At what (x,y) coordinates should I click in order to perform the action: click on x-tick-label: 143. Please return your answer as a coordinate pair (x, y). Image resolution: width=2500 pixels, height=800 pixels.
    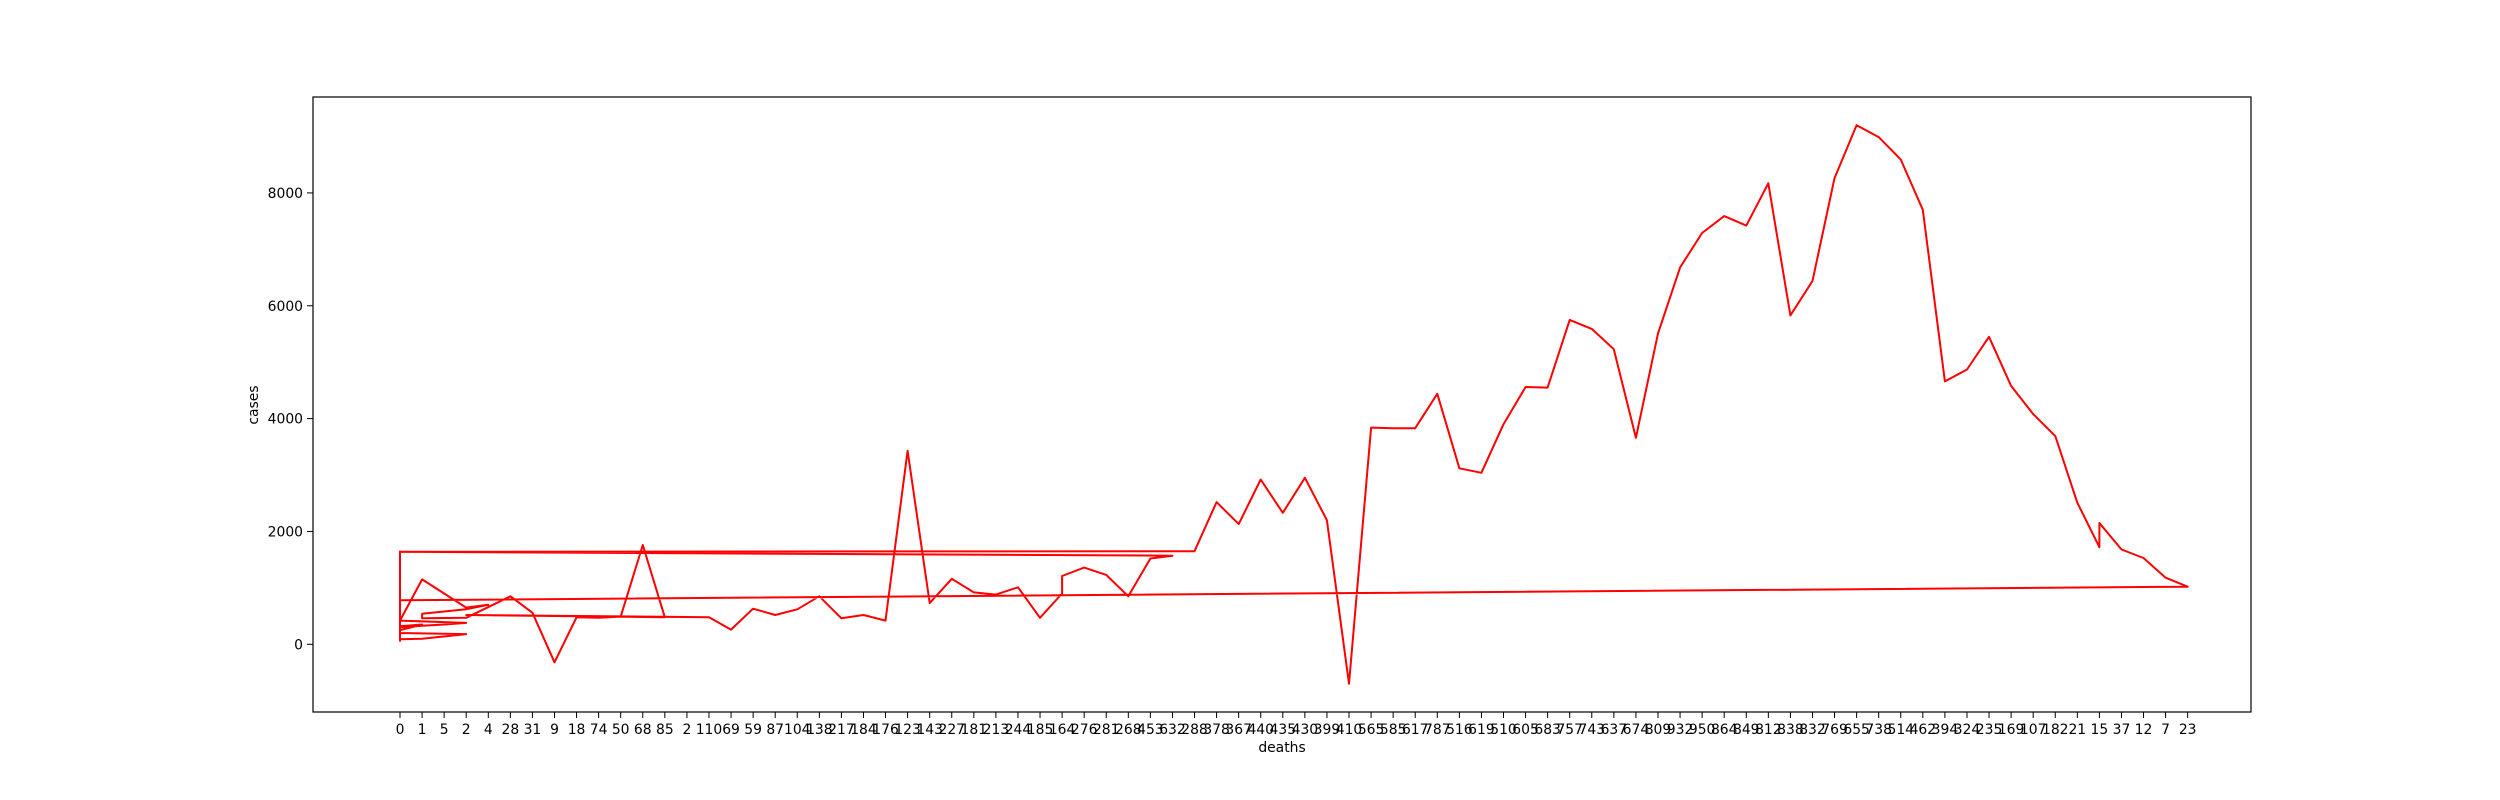
    Looking at the image, I should click on (929, 730).